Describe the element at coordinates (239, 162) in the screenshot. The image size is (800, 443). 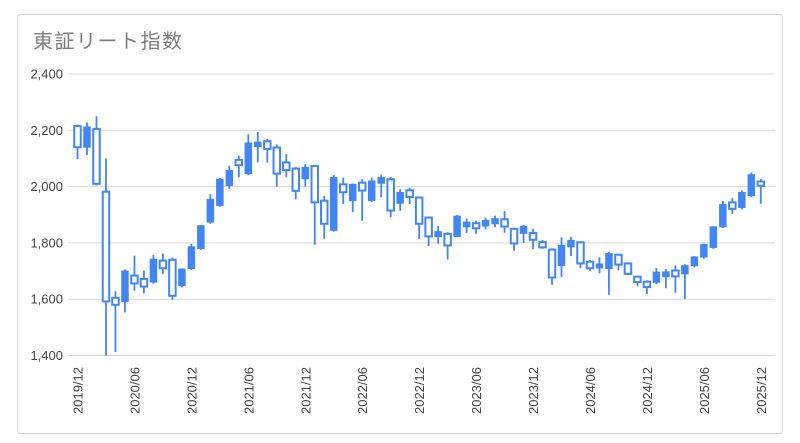
I see `candle-body-2021/05` at that location.